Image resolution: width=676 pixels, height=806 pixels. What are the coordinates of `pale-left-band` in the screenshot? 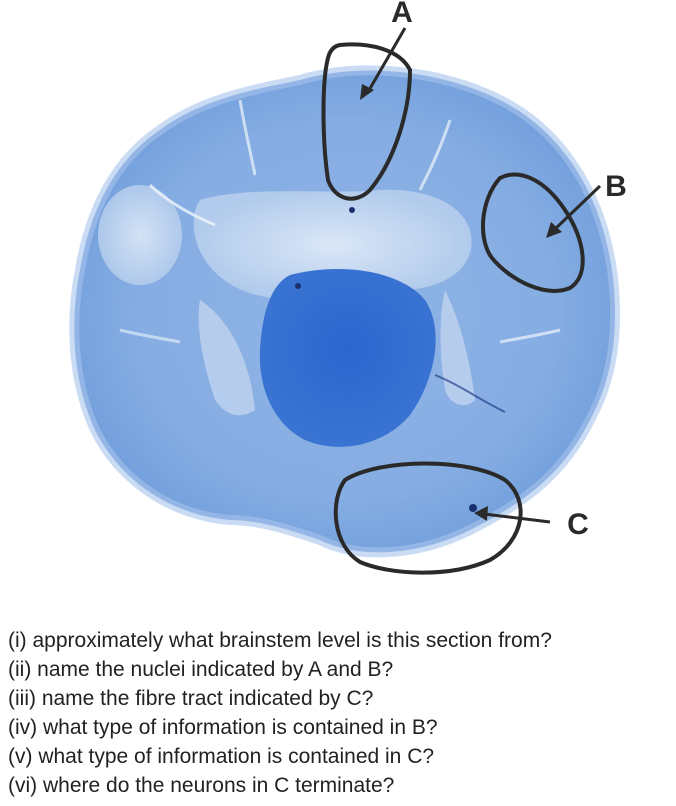 It's located at (226, 358).